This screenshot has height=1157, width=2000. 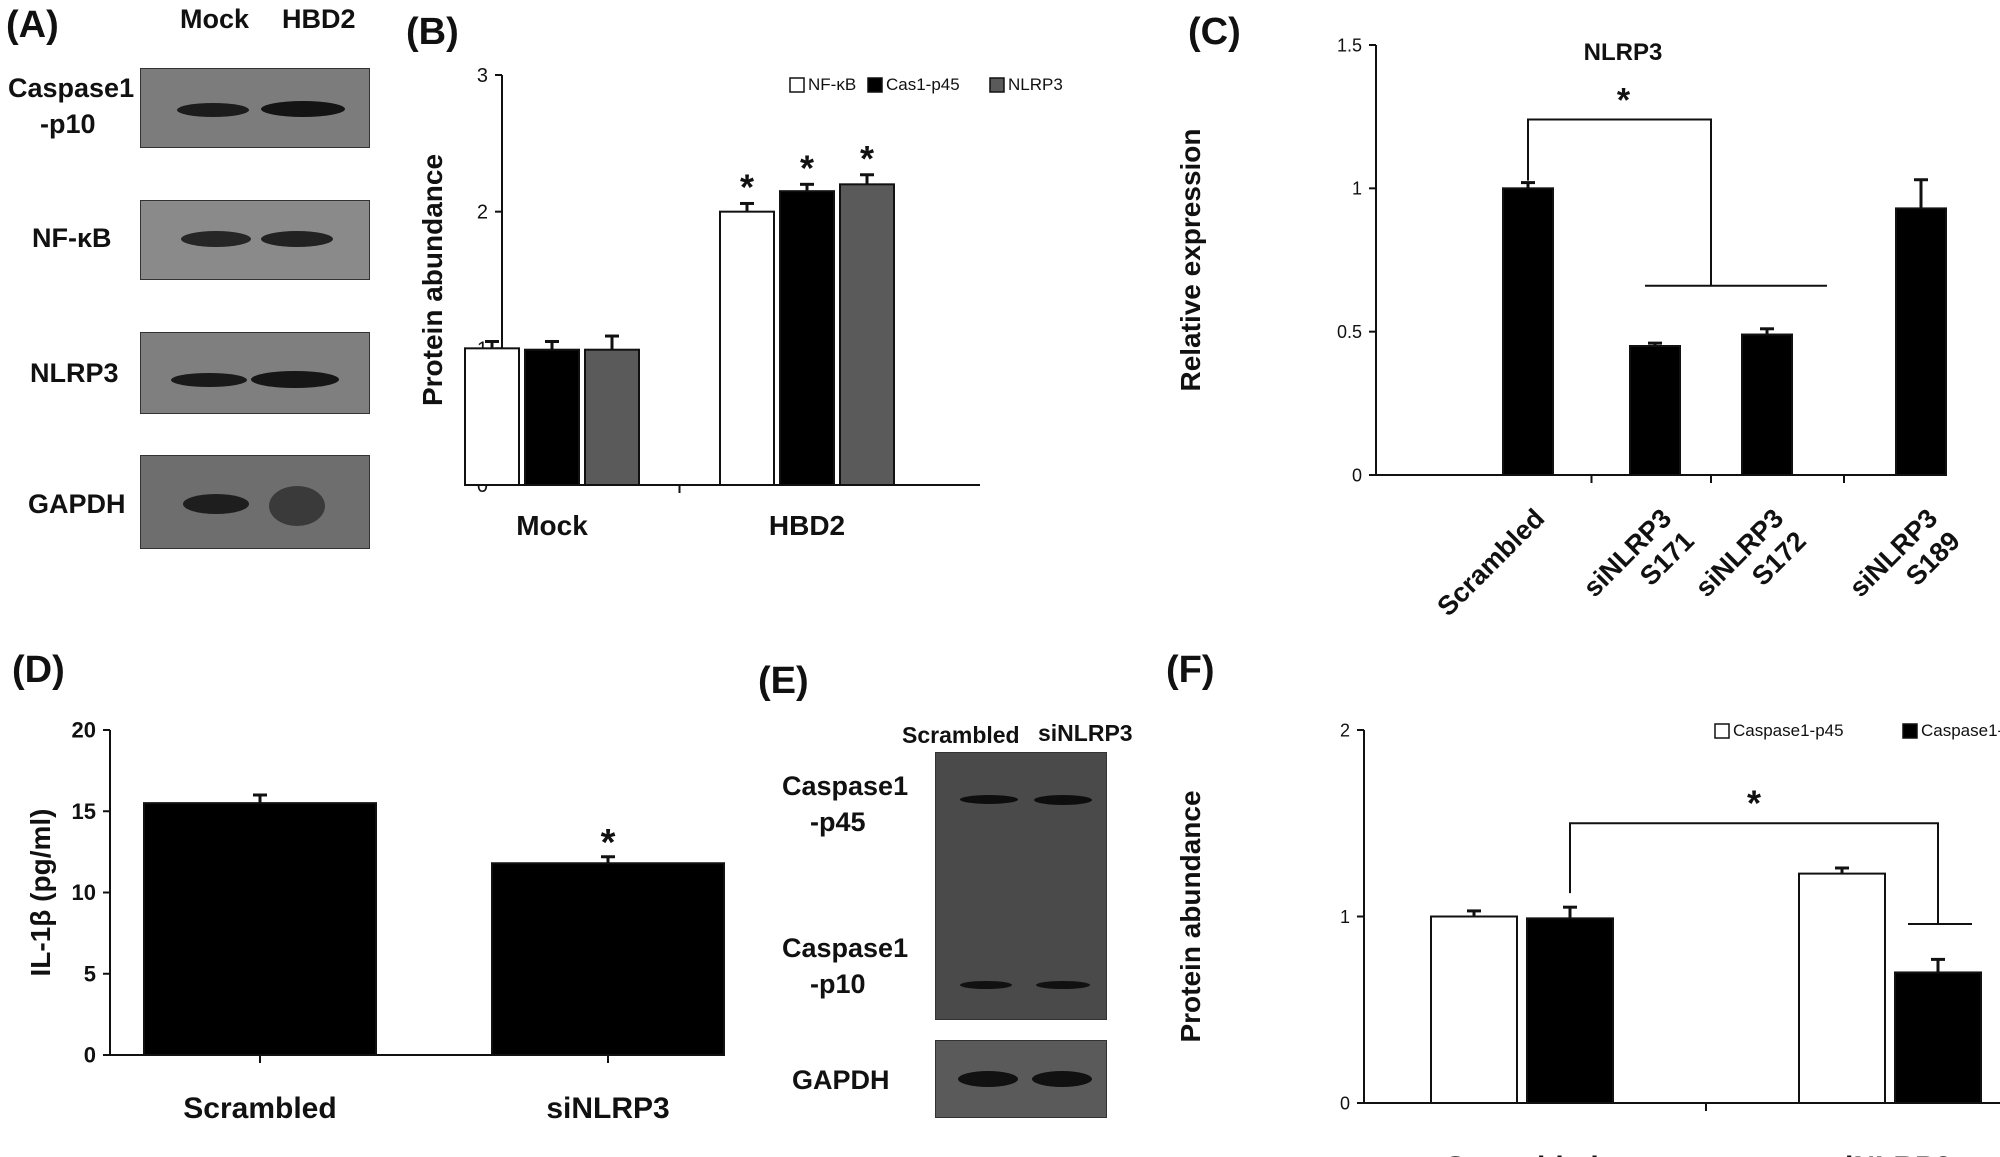 I want to click on blot-a-lane-hbd2: HBD2, so click(x=319, y=19).